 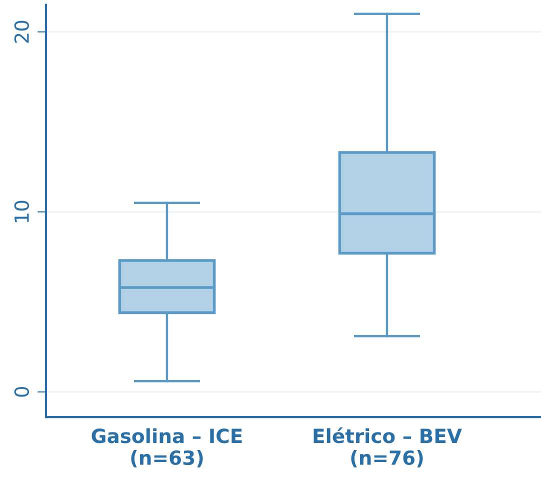 I want to click on y-tick-label: 20, so click(x=22, y=31).